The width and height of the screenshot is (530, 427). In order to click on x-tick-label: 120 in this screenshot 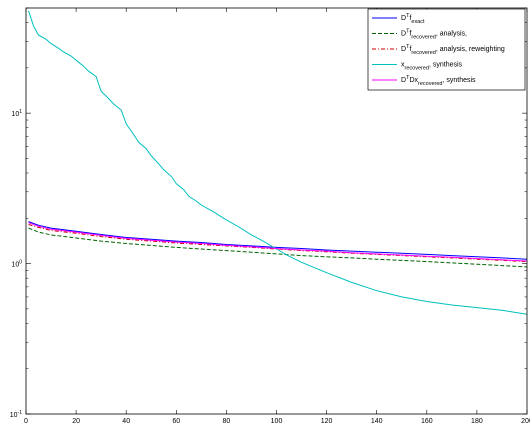, I will do `click(327, 421)`.